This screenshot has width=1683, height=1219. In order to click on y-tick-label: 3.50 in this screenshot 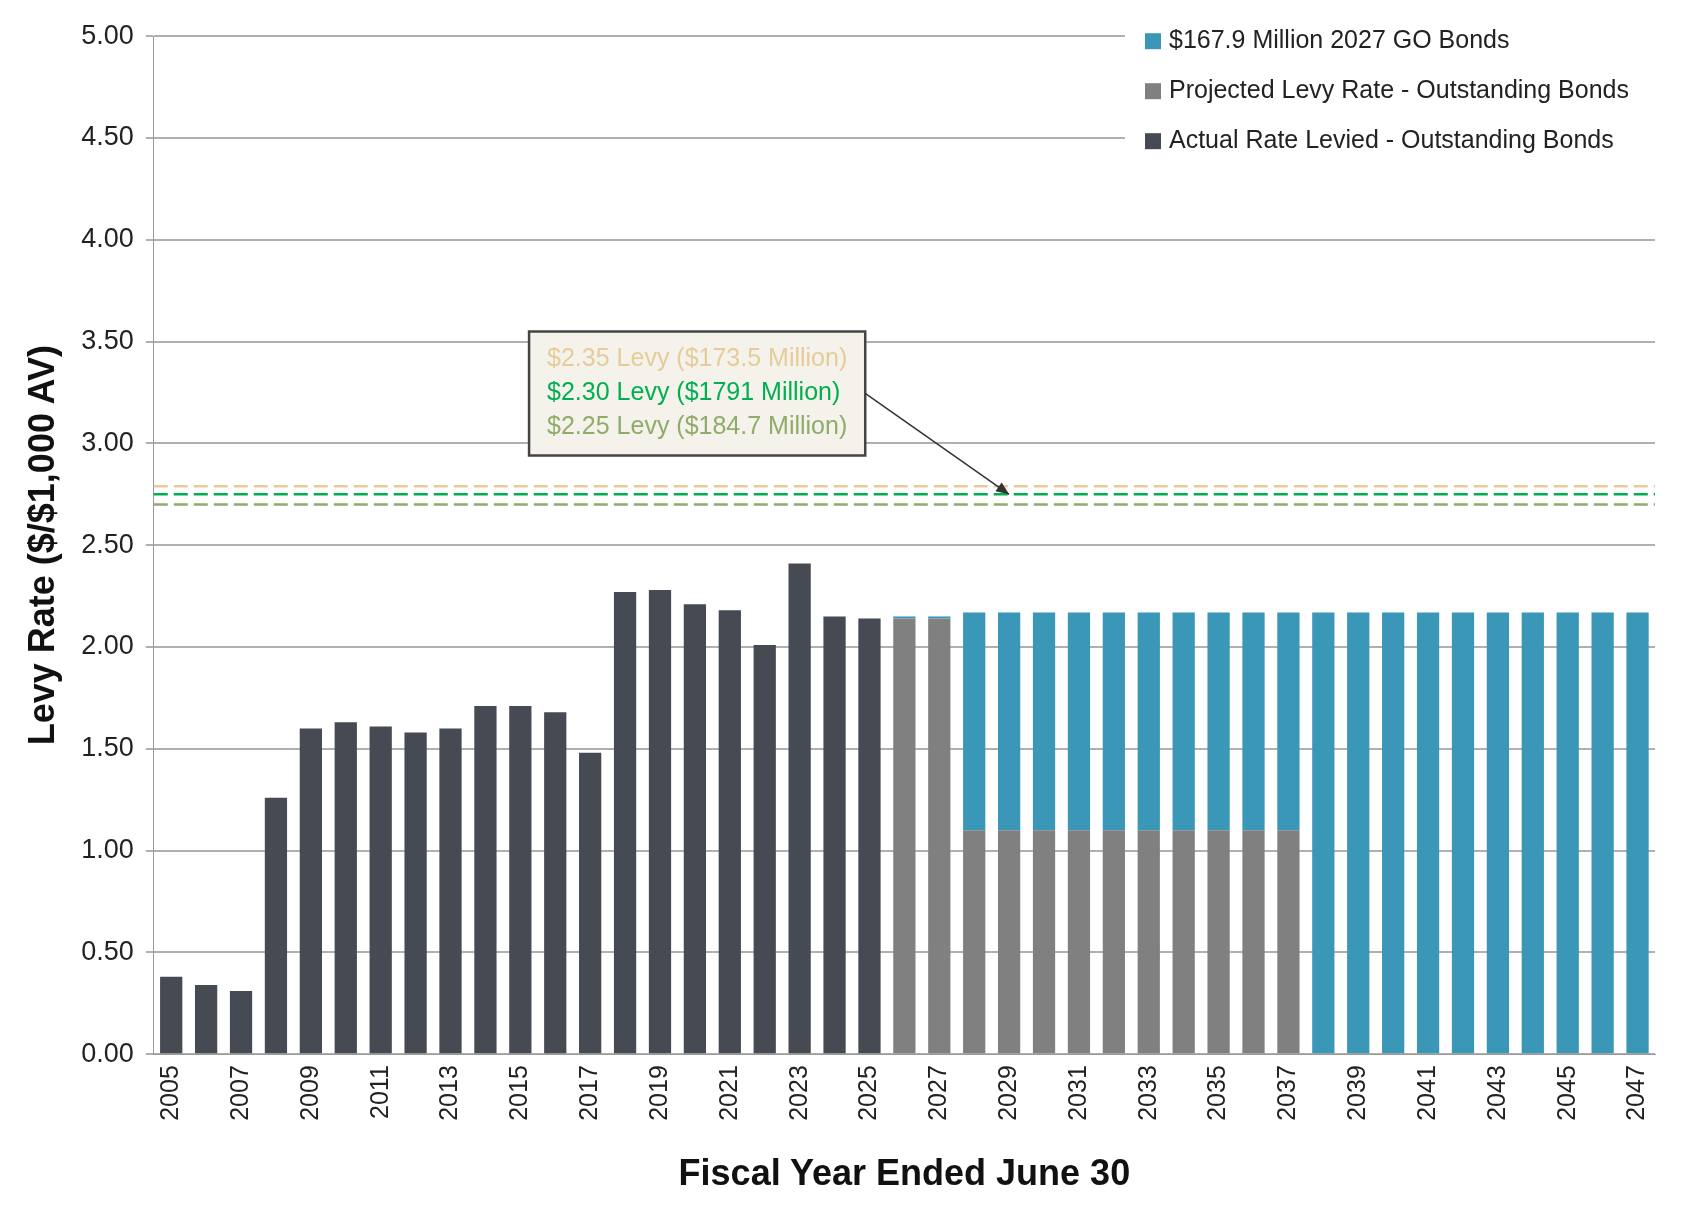, I will do `click(107, 340)`.